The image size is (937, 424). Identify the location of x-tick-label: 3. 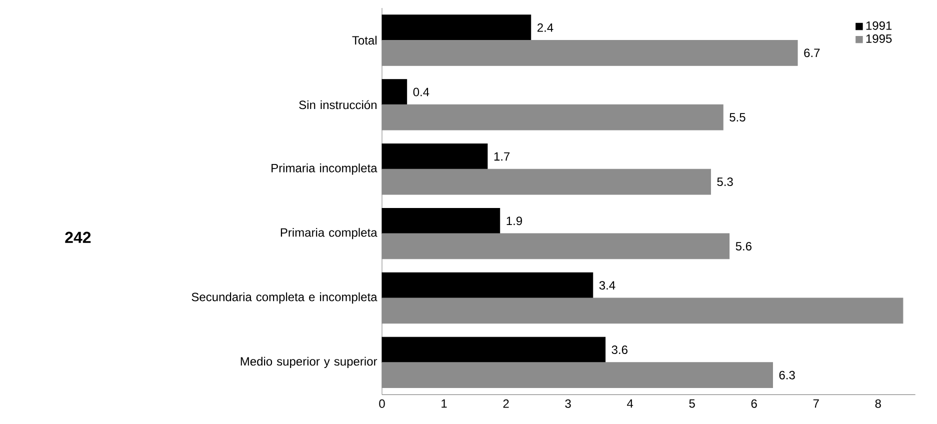
(568, 403).